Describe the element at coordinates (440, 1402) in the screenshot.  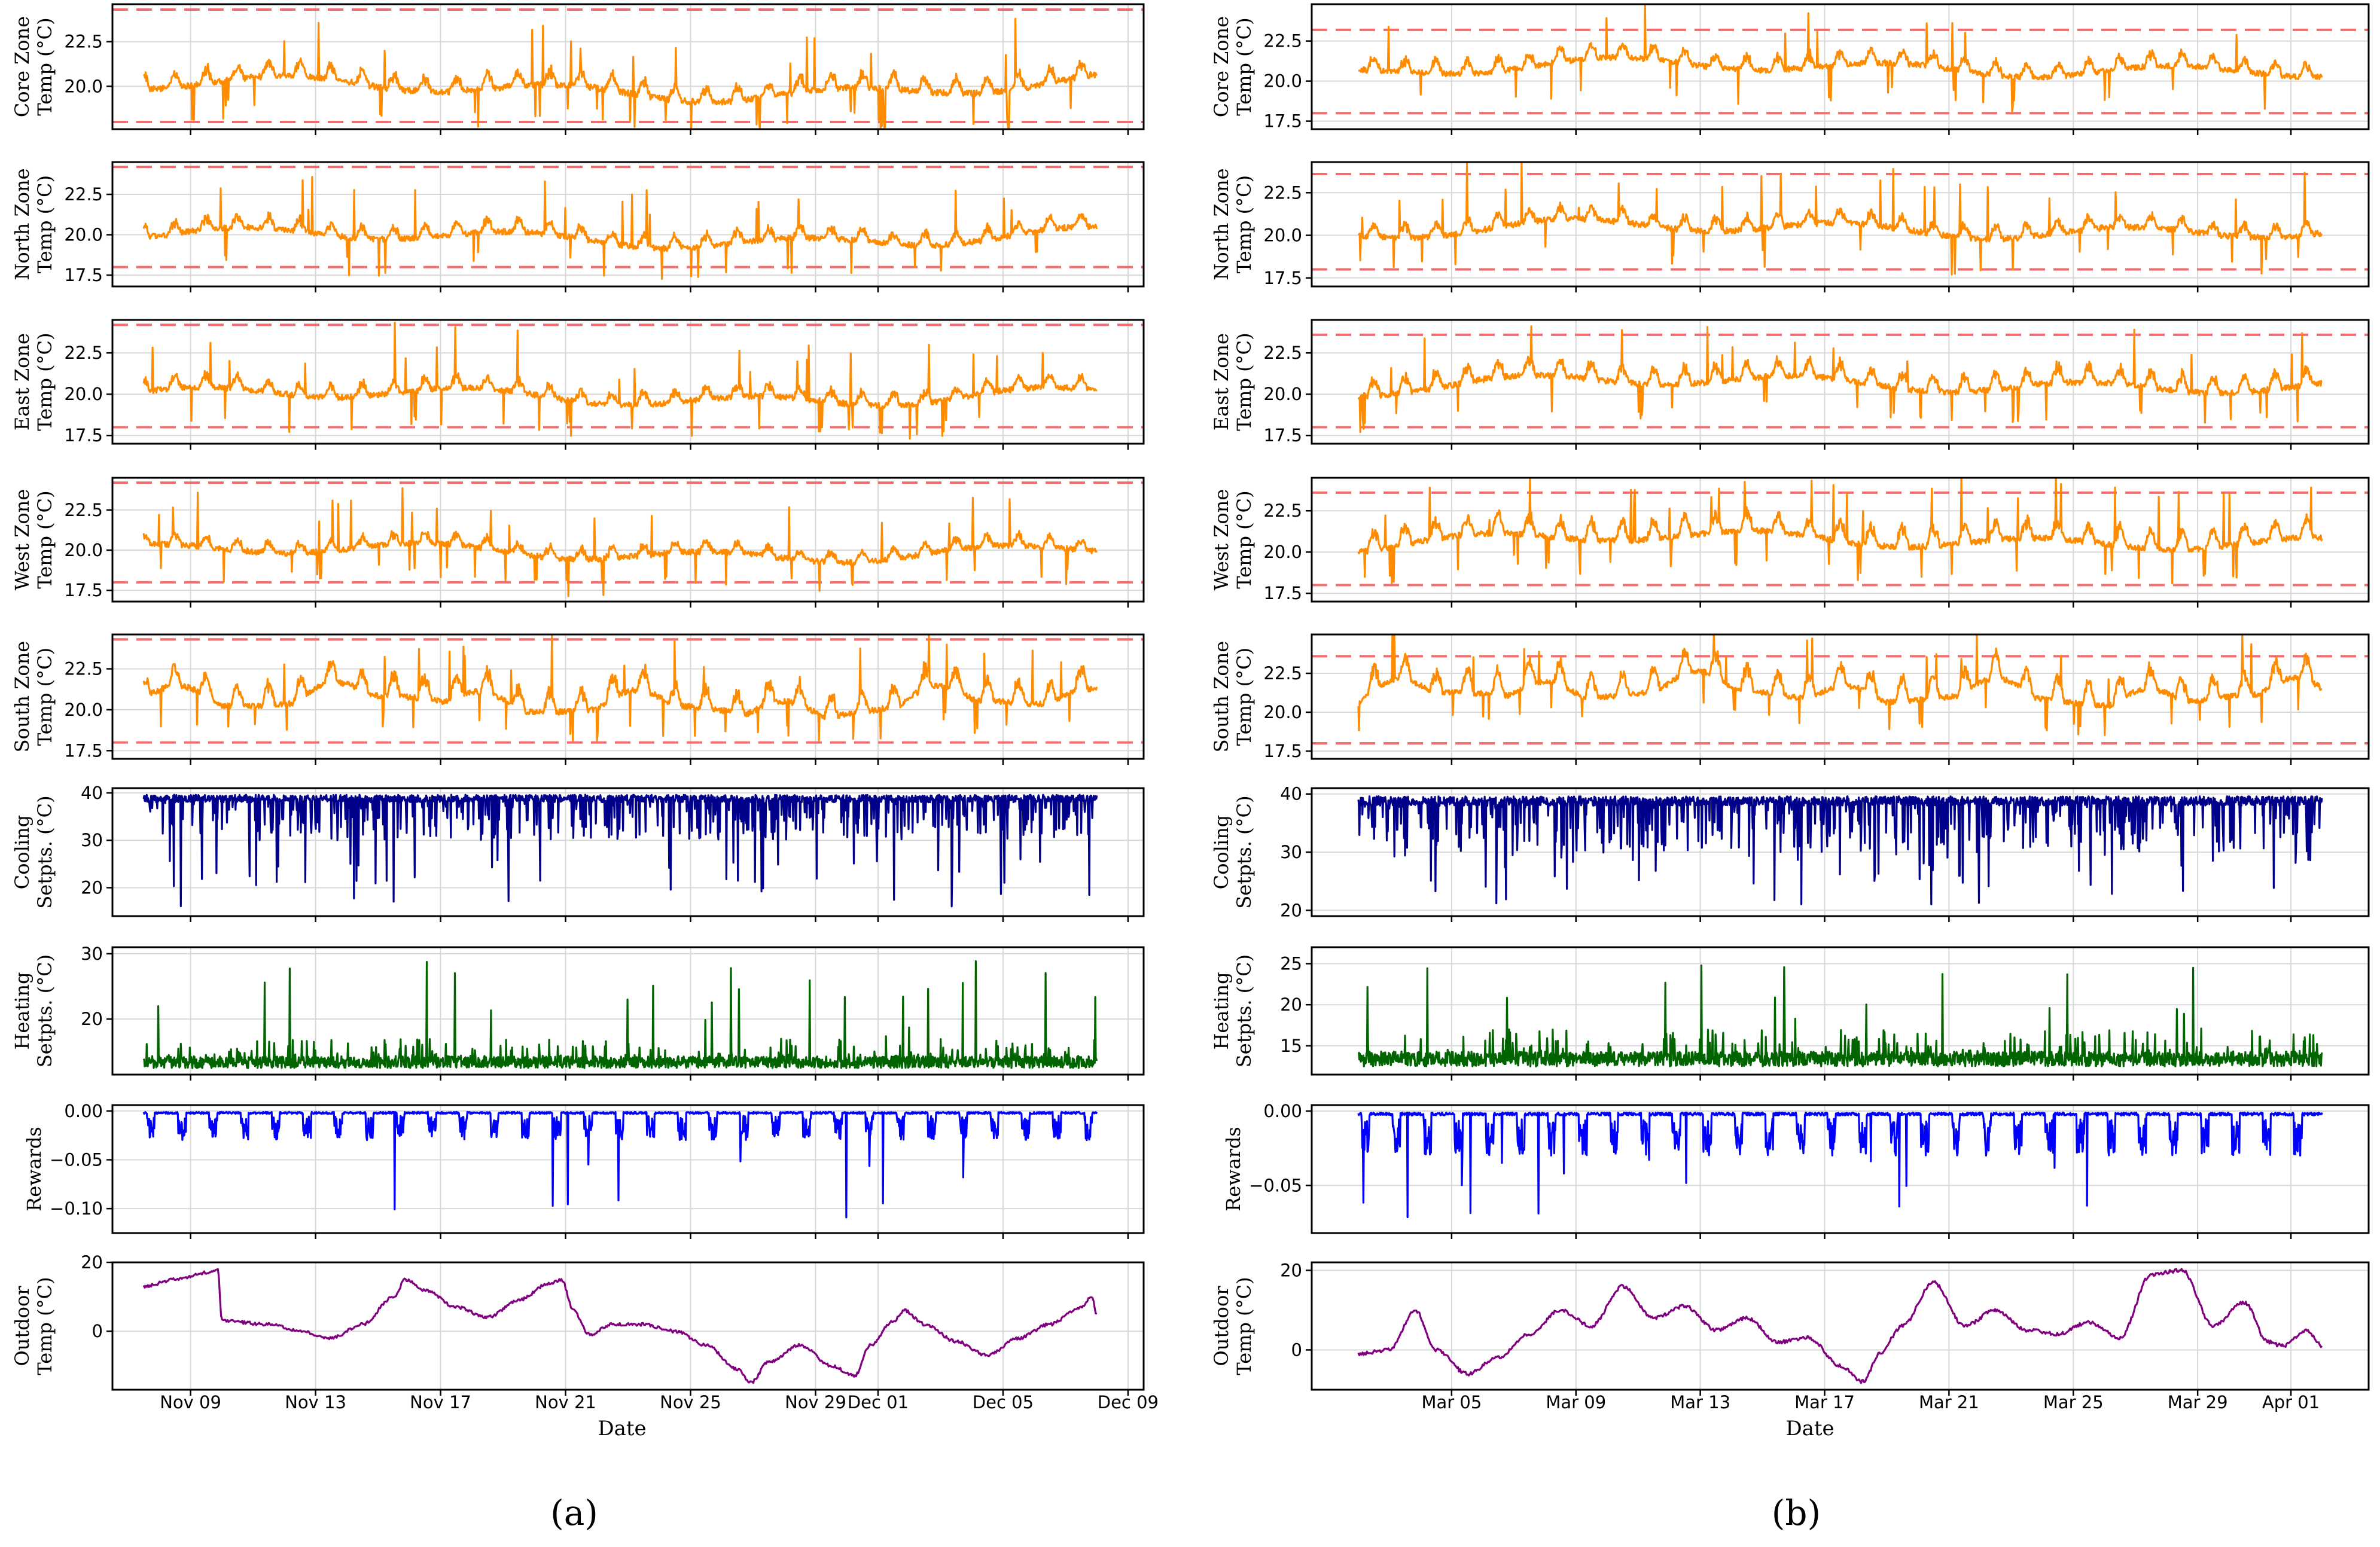
I see `x-tick-label: Nov 17` at that location.